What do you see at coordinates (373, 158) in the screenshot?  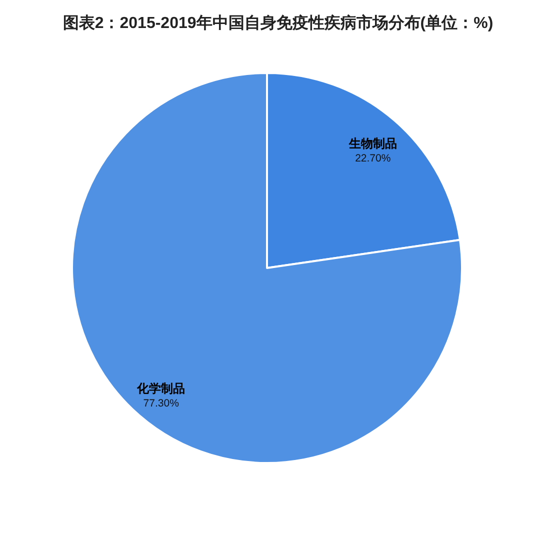 I see `data-label: 22.70%` at bounding box center [373, 158].